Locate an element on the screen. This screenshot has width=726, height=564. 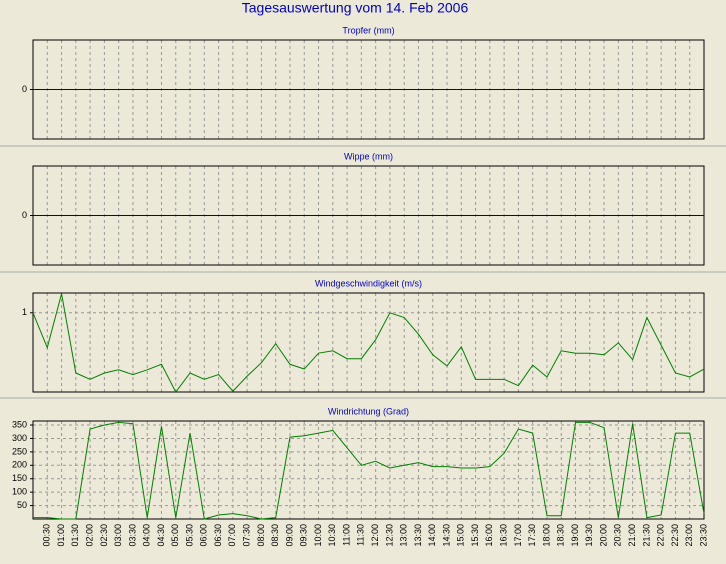
x-tick-label: 11:30 is located at coordinates (361, 535).